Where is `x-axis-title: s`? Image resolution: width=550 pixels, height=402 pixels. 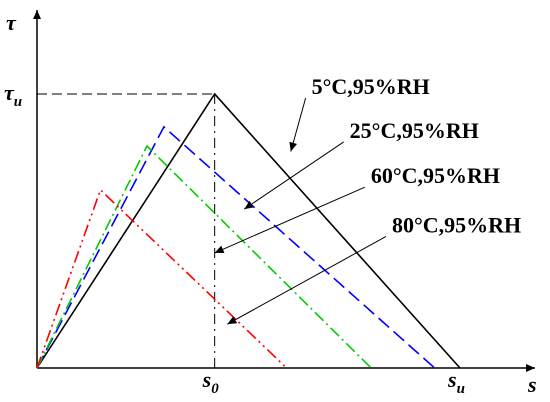 x-axis-title: s is located at coordinates (532, 384).